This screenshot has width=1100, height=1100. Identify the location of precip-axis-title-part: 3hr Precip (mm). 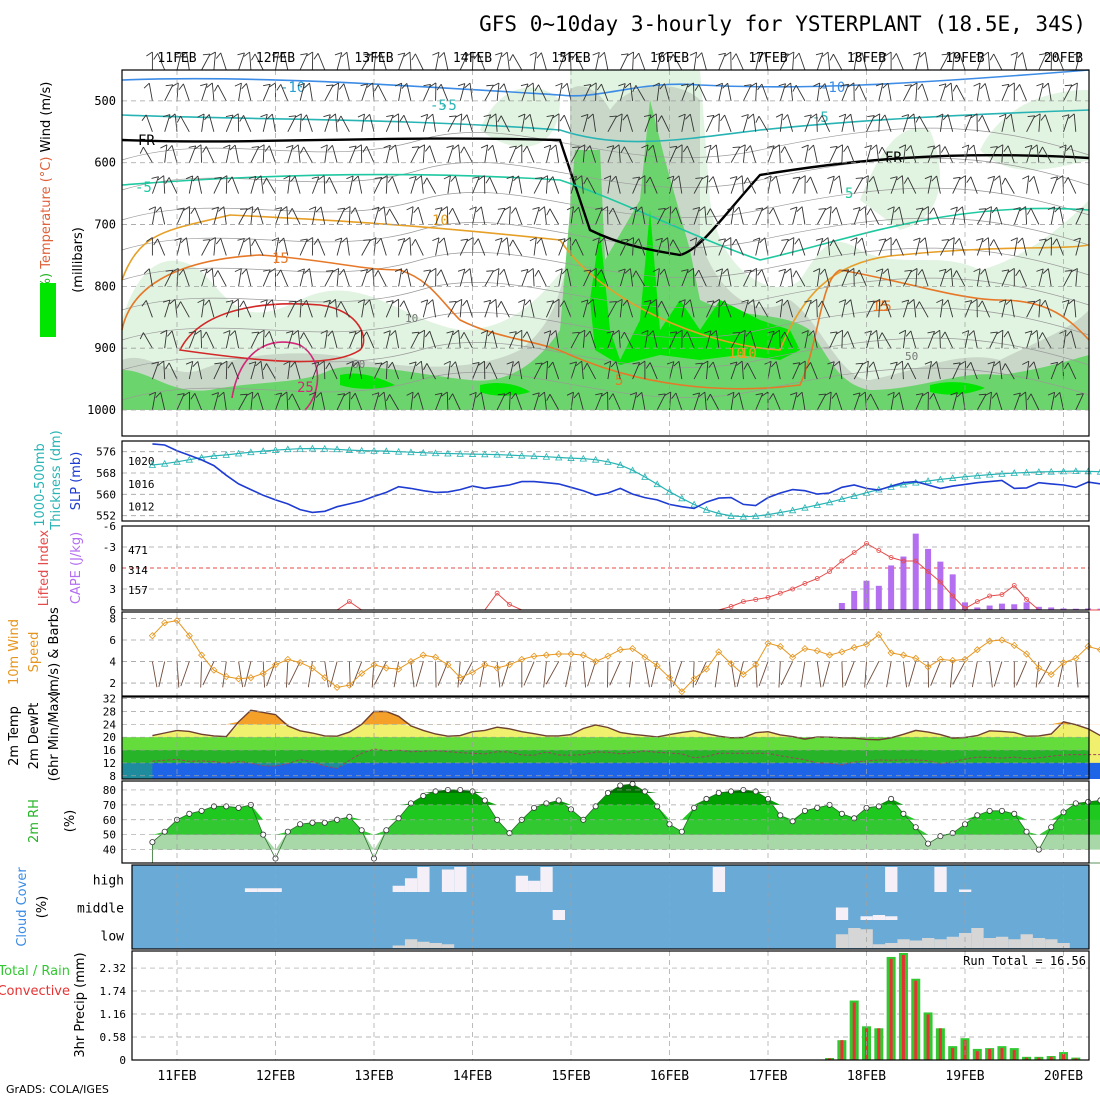
(80, 1004).